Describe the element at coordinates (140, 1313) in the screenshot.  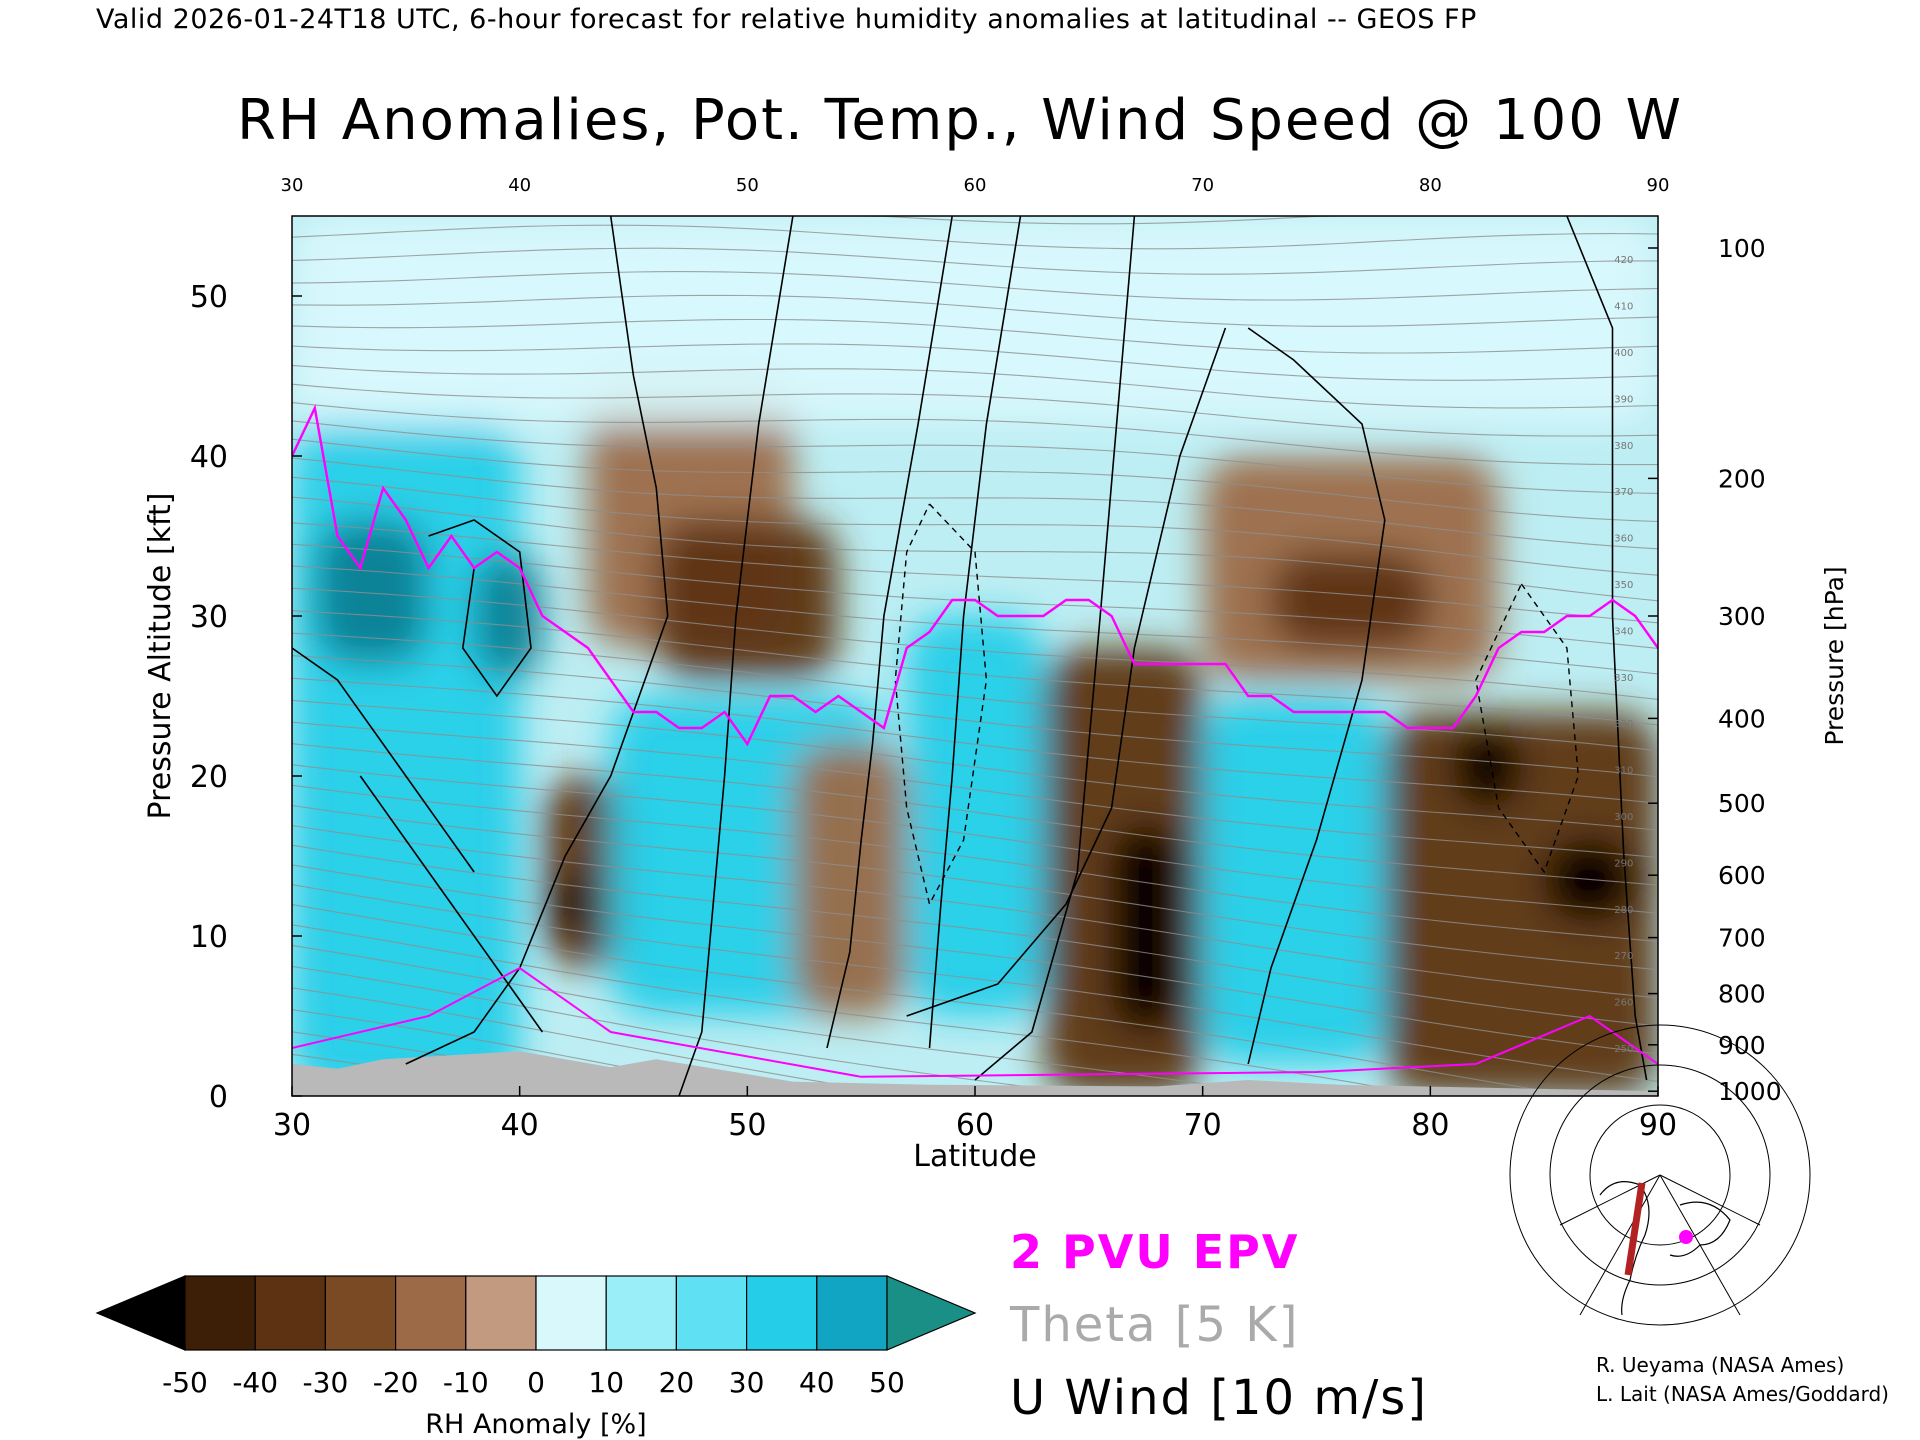
I see `colorbar-under-triangle` at that location.